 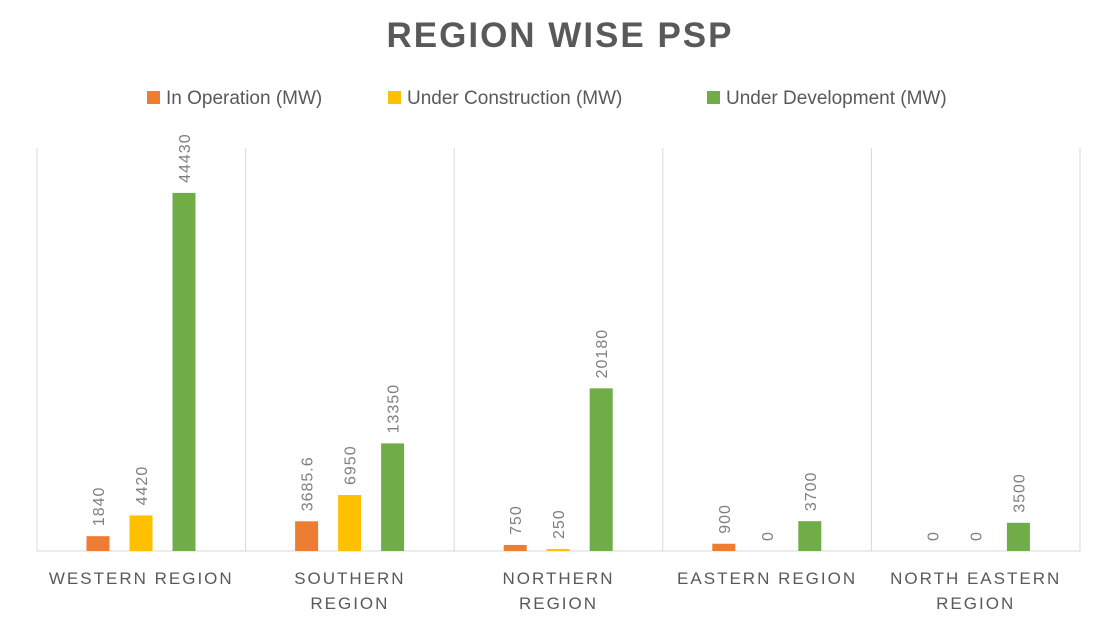 I want to click on legend-label: In Operation (MW), so click(x=244, y=98).